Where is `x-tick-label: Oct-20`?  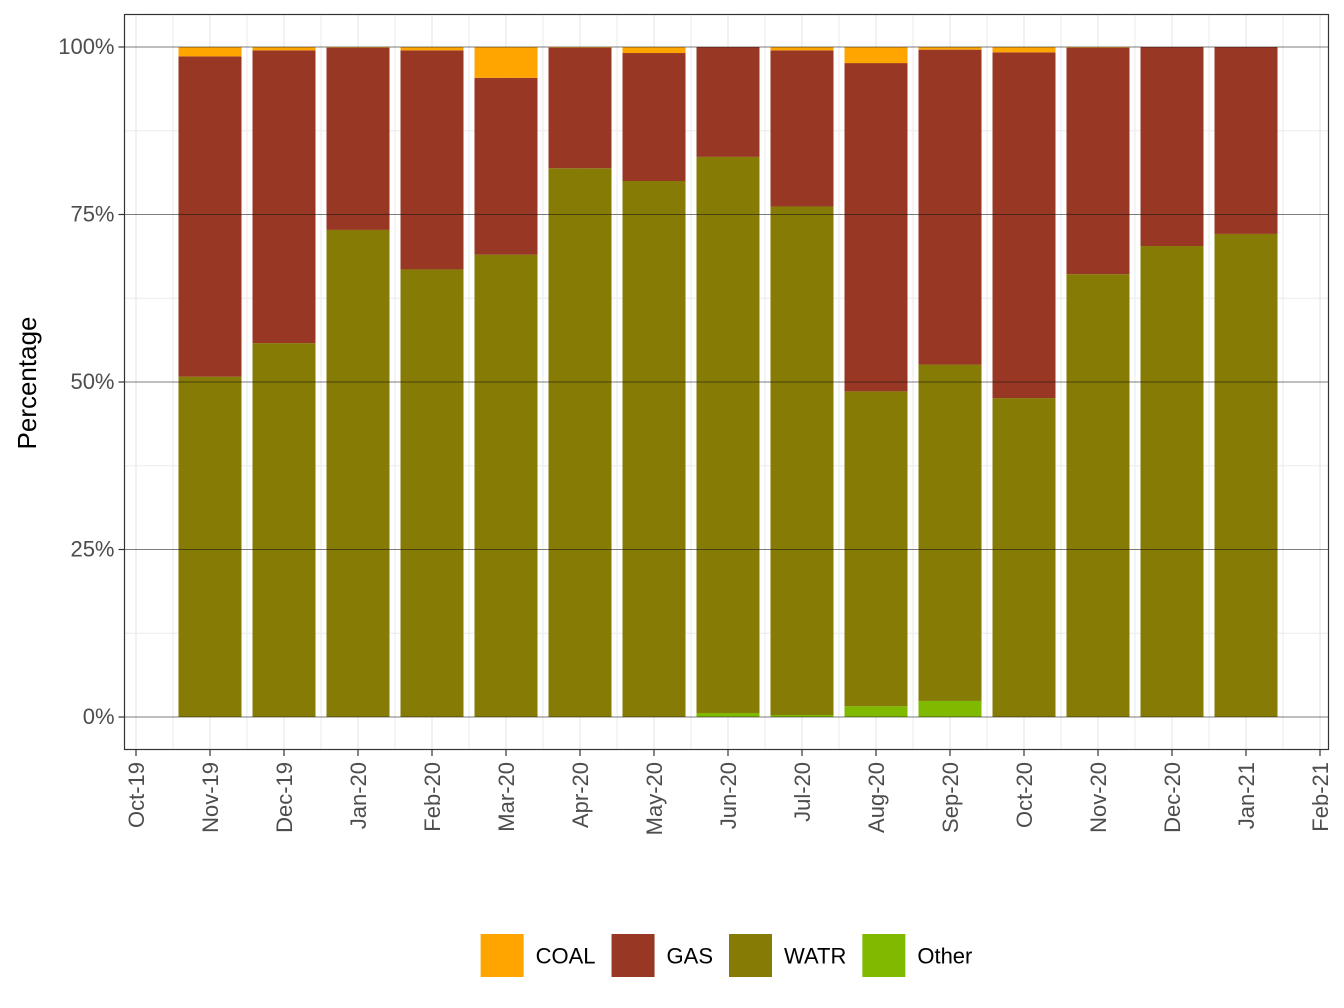
x-tick-label: Oct-20 is located at coordinates (1024, 795).